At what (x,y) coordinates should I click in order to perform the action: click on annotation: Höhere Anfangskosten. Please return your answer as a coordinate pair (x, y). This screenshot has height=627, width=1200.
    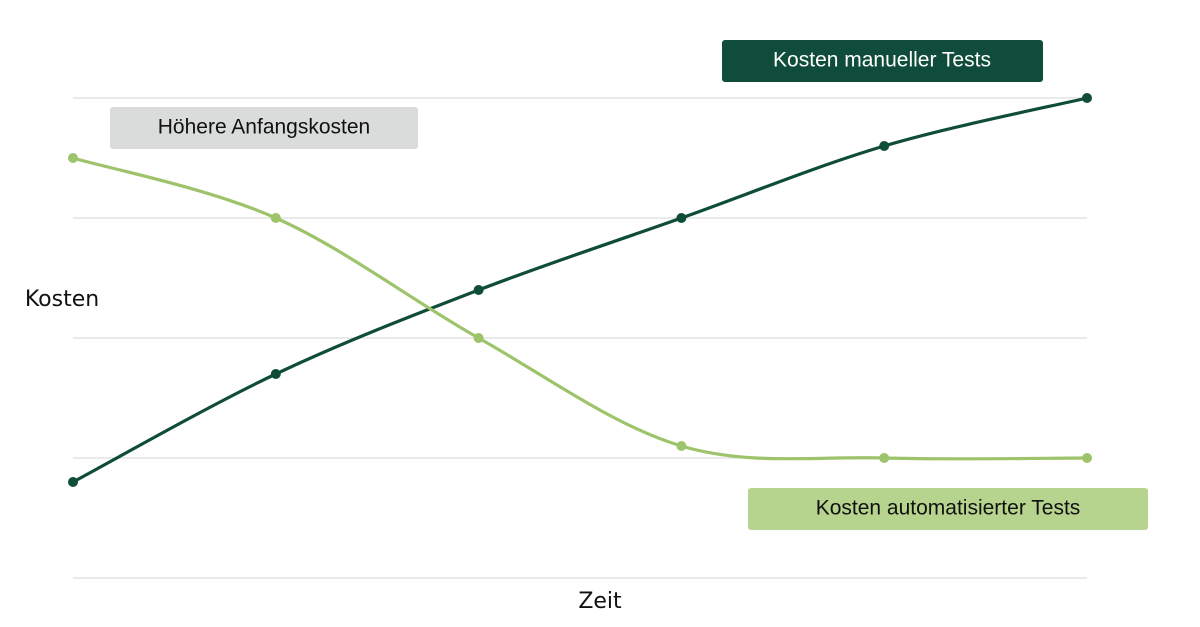
    Looking at the image, I should click on (264, 127).